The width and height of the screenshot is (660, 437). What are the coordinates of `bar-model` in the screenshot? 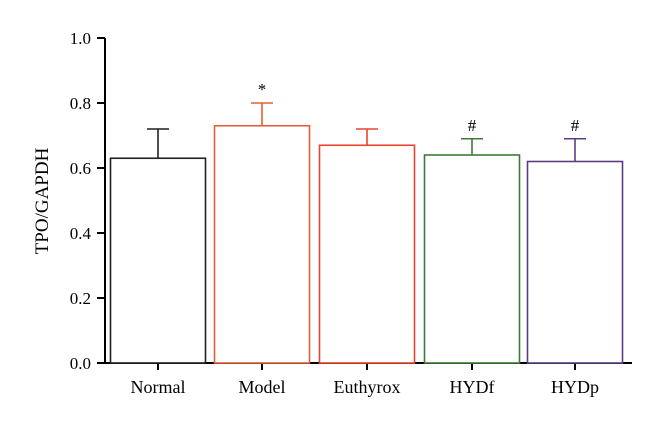 It's located at (262, 244).